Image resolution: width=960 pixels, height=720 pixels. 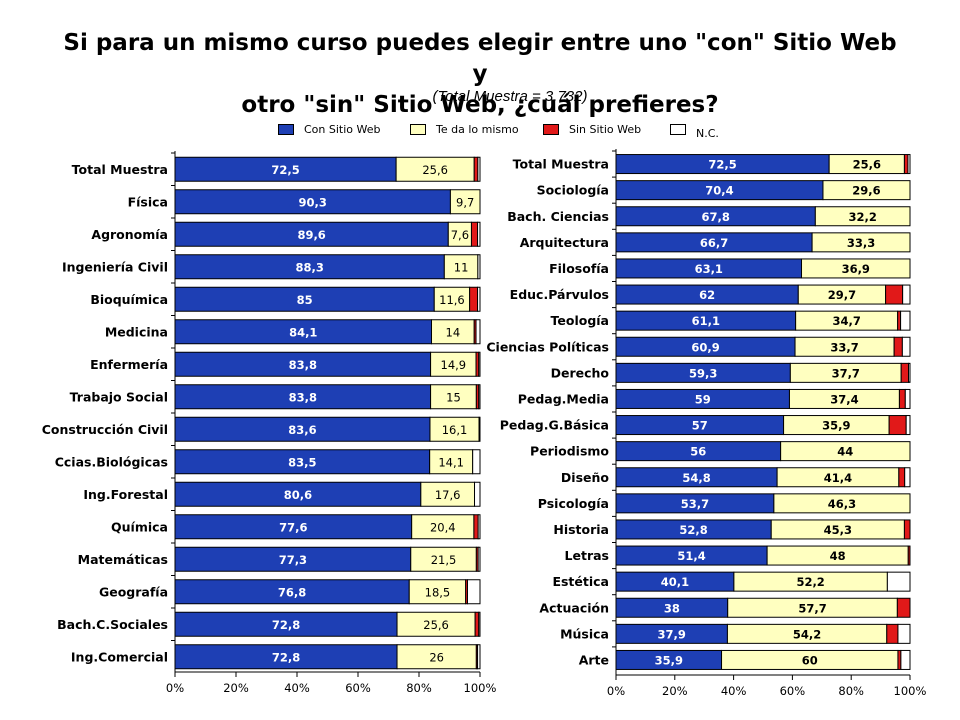 I want to click on value-label-con-sitio-web: 54,8, so click(x=696, y=478).